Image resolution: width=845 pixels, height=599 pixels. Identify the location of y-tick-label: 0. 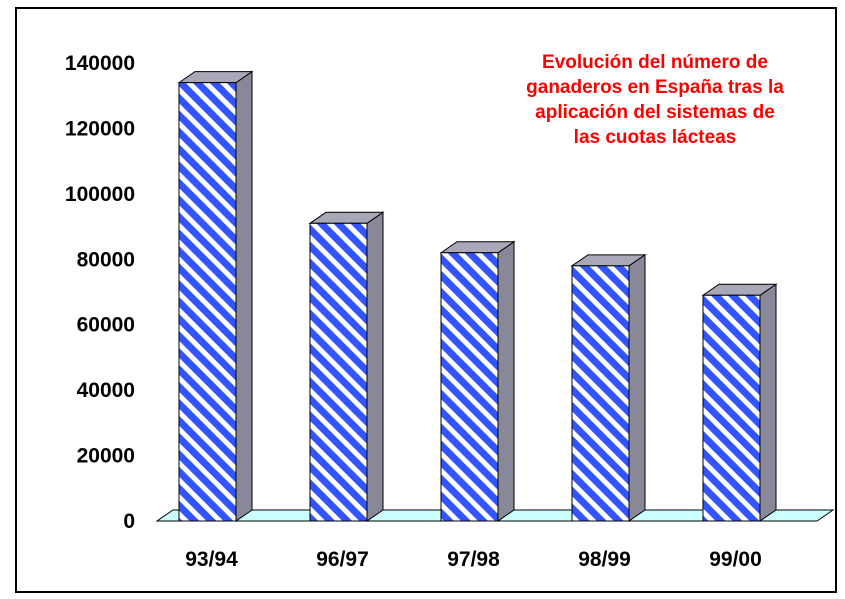
(129, 521).